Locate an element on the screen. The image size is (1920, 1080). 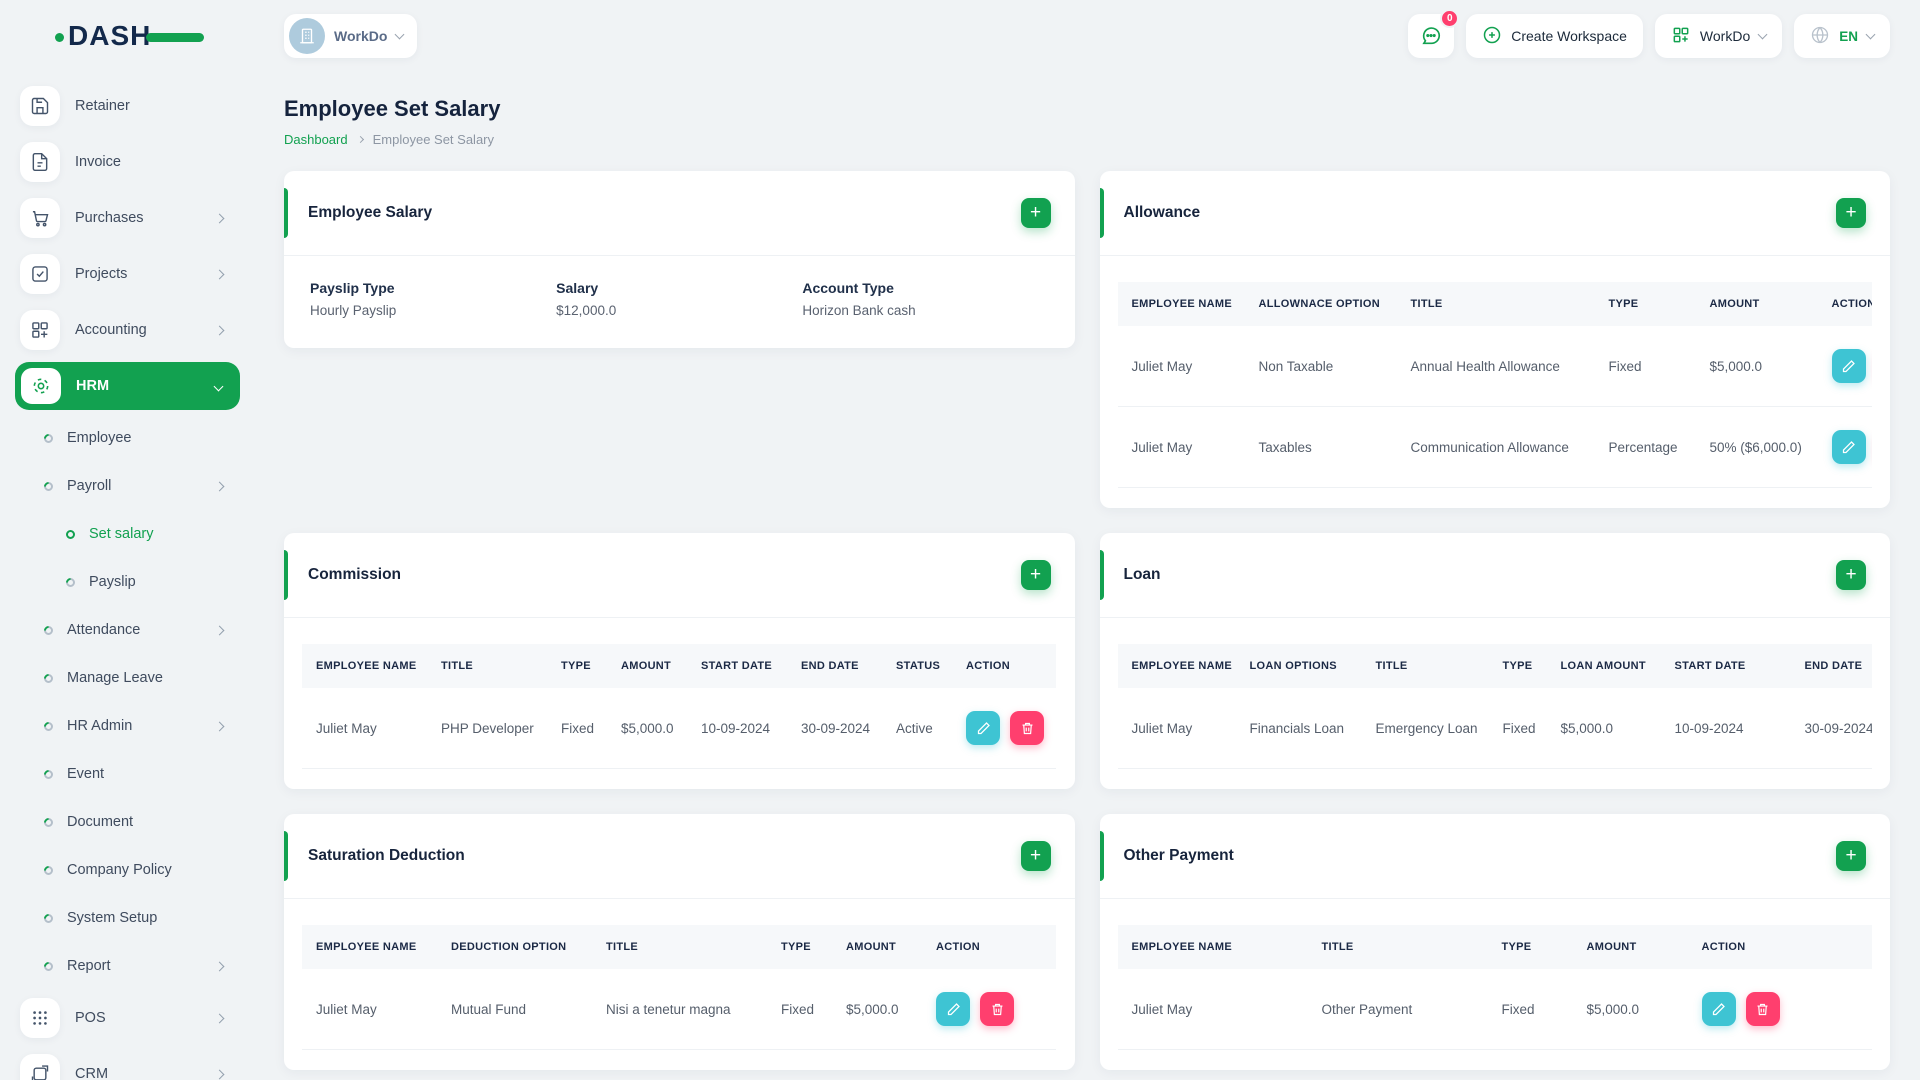
table-cell: Emergency Loan is located at coordinates (1426, 728).